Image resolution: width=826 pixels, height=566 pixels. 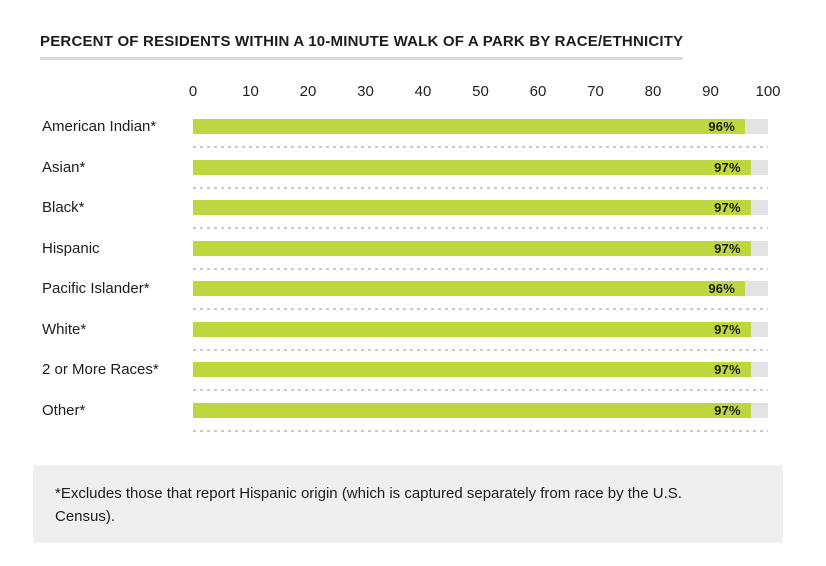 I want to click on axis-tick-label: 60, so click(x=538, y=91).